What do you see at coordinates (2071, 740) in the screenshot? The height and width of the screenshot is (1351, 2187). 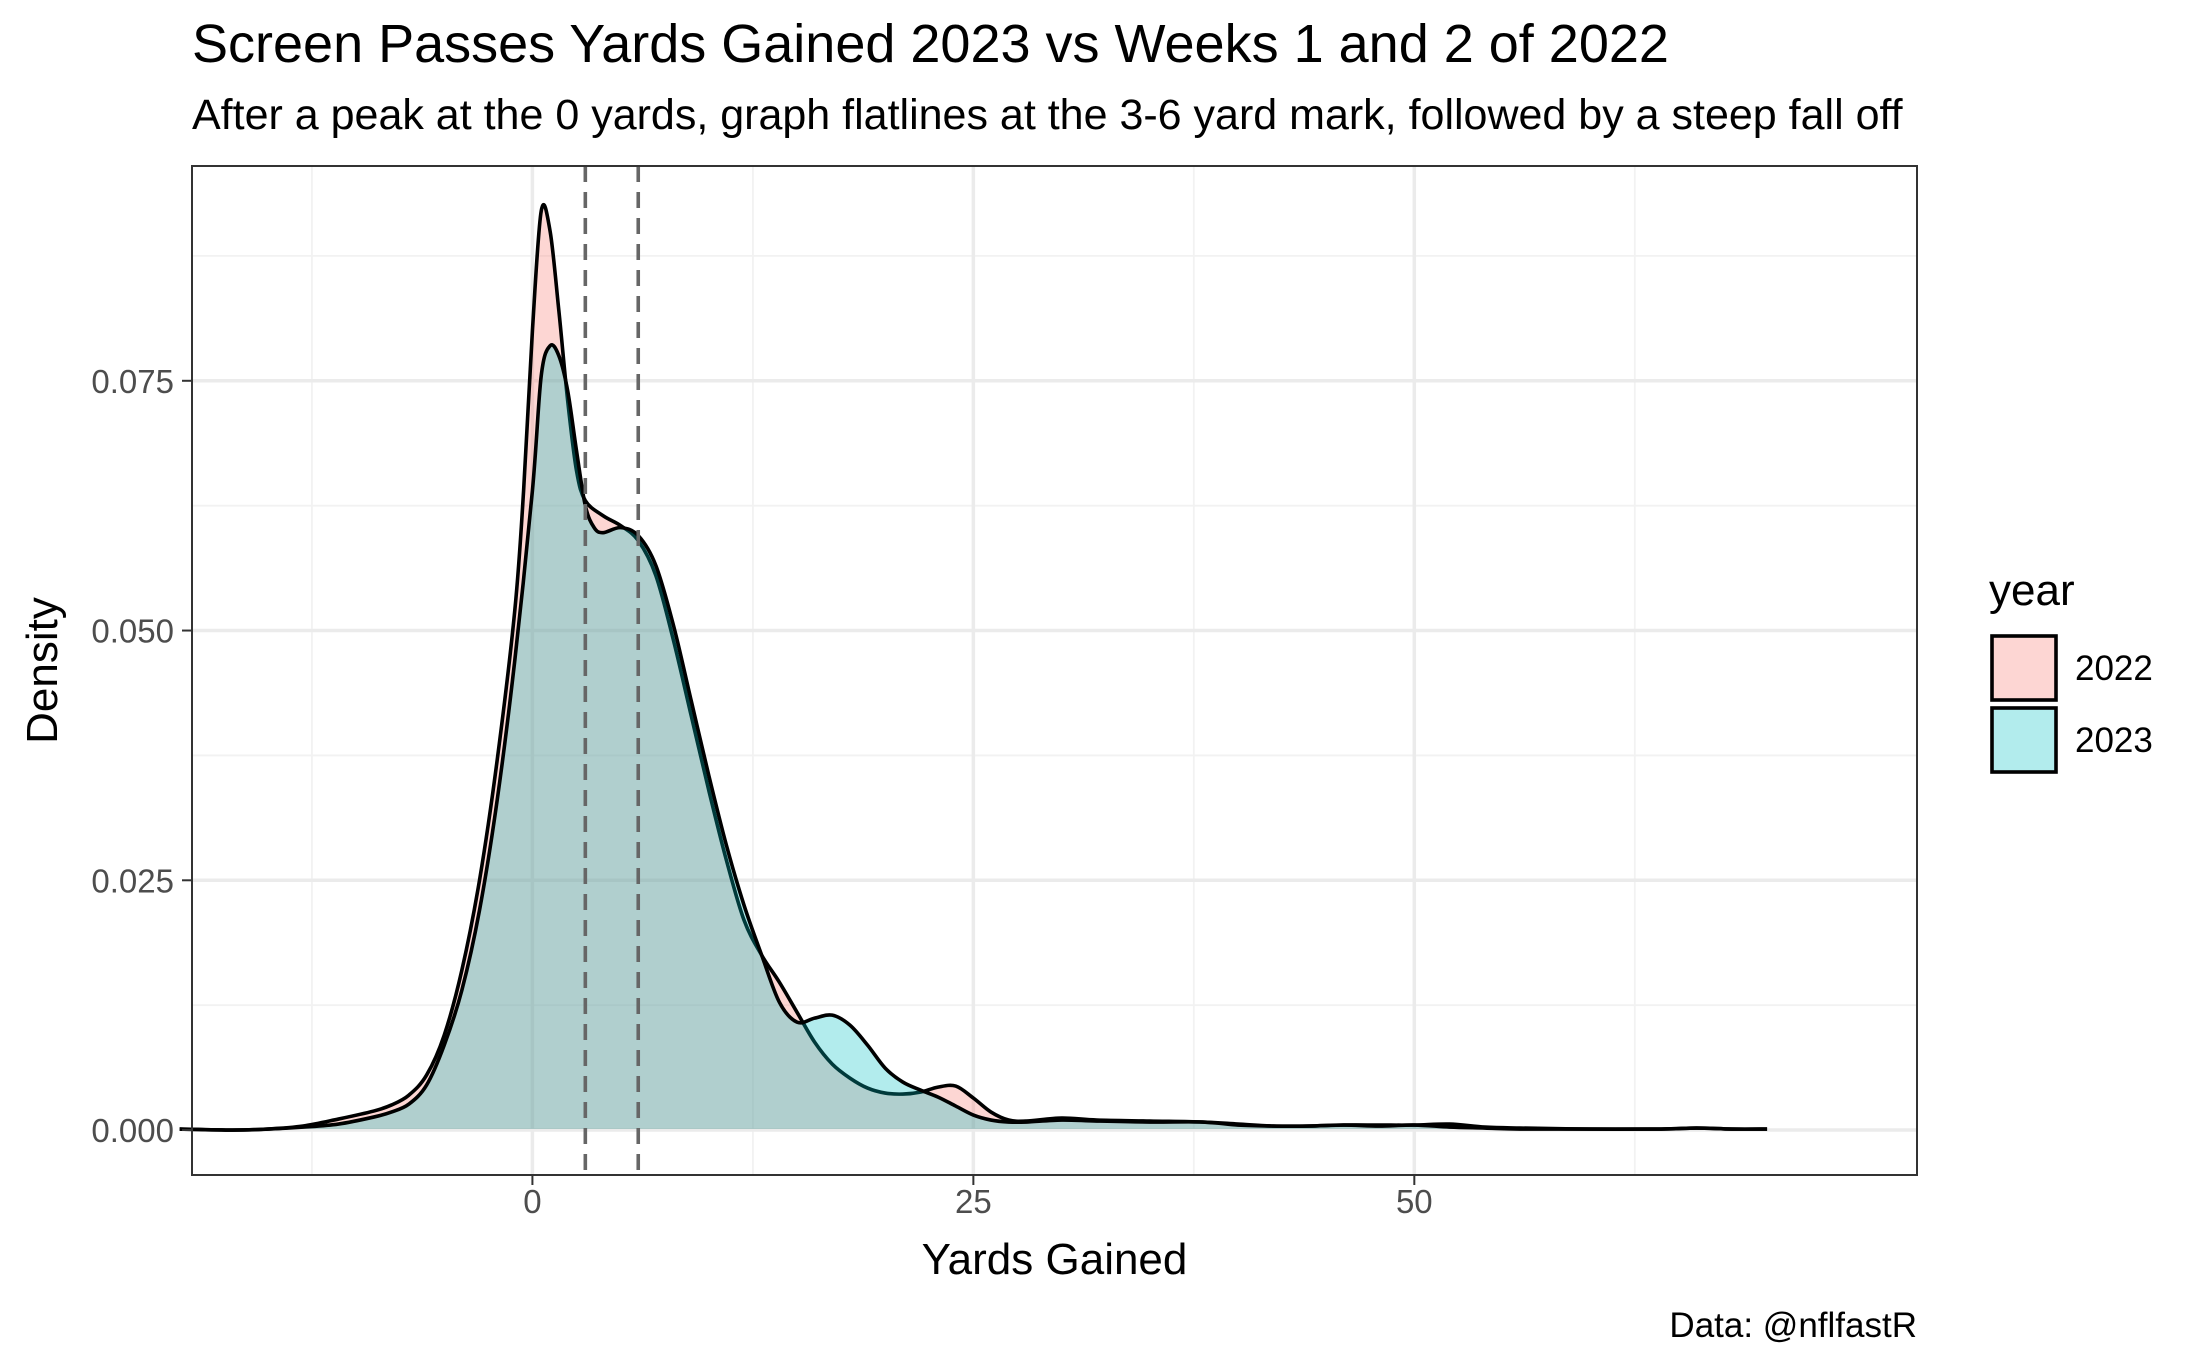 I see `legend-item-2023: 2023` at bounding box center [2071, 740].